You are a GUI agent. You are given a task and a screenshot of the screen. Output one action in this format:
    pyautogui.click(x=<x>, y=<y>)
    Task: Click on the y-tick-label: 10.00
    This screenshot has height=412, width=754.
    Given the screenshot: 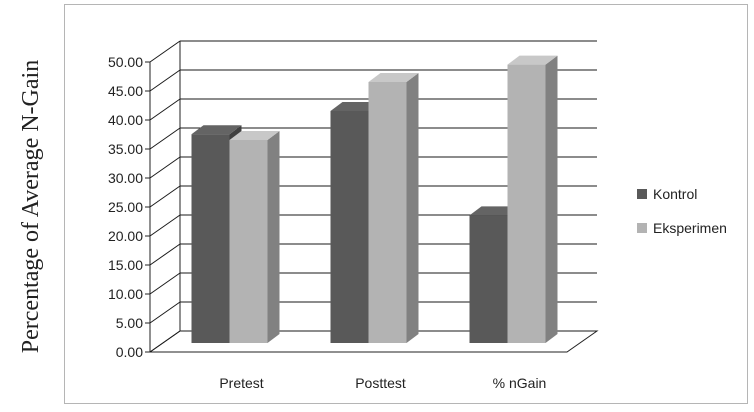 What is the action you would take?
    pyautogui.click(x=125, y=294)
    